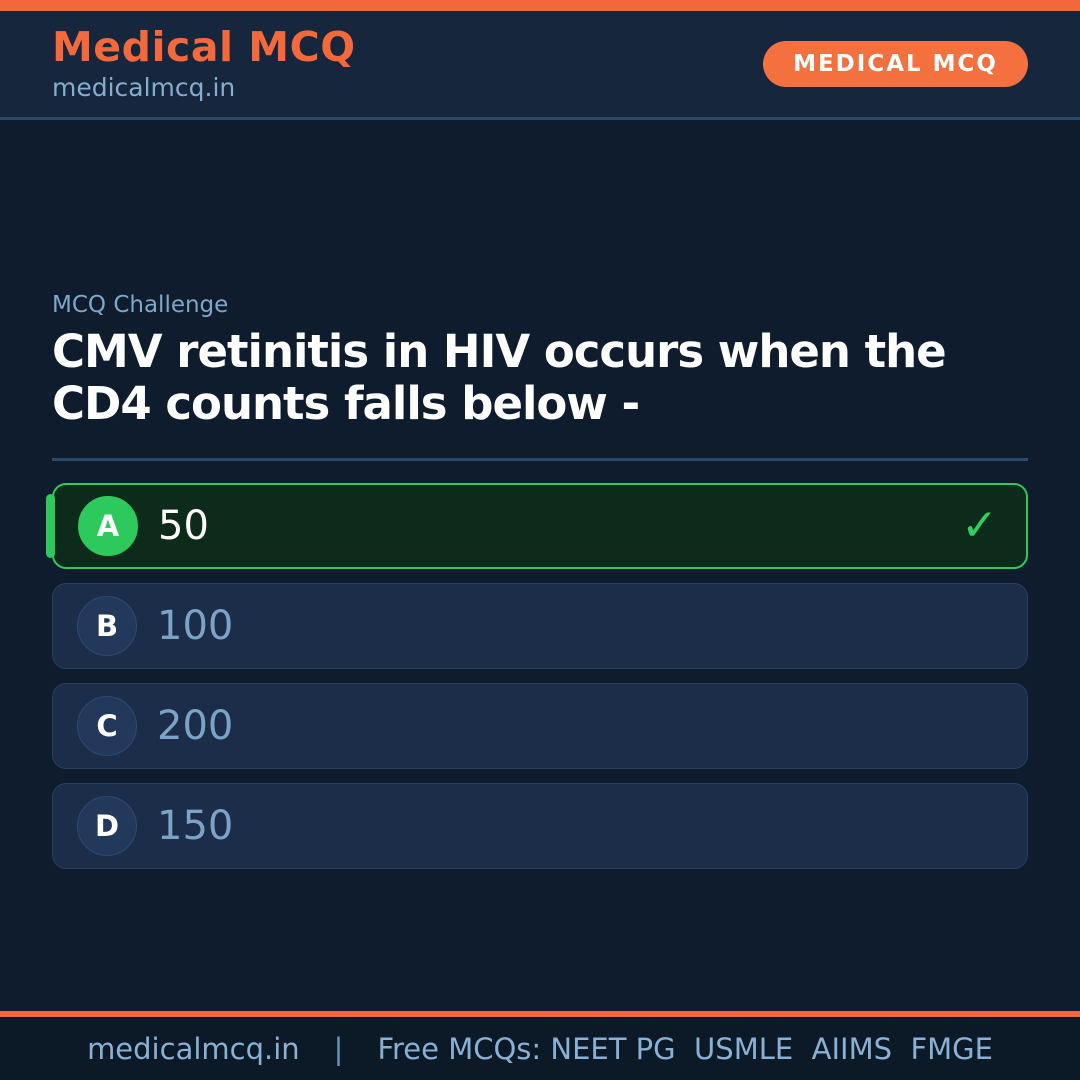  What do you see at coordinates (540, 1014) in the screenshot?
I see `bottom-accent-bar` at bounding box center [540, 1014].